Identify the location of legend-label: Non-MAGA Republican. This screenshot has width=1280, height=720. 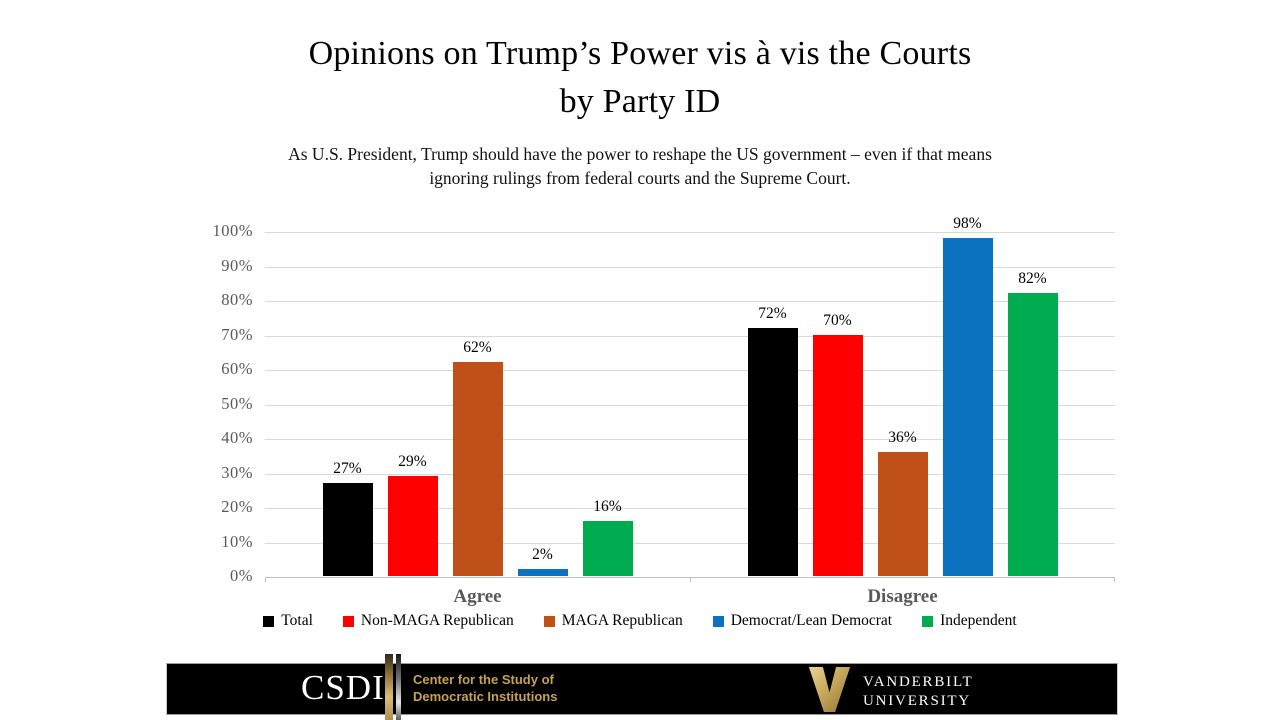
(437, 620).